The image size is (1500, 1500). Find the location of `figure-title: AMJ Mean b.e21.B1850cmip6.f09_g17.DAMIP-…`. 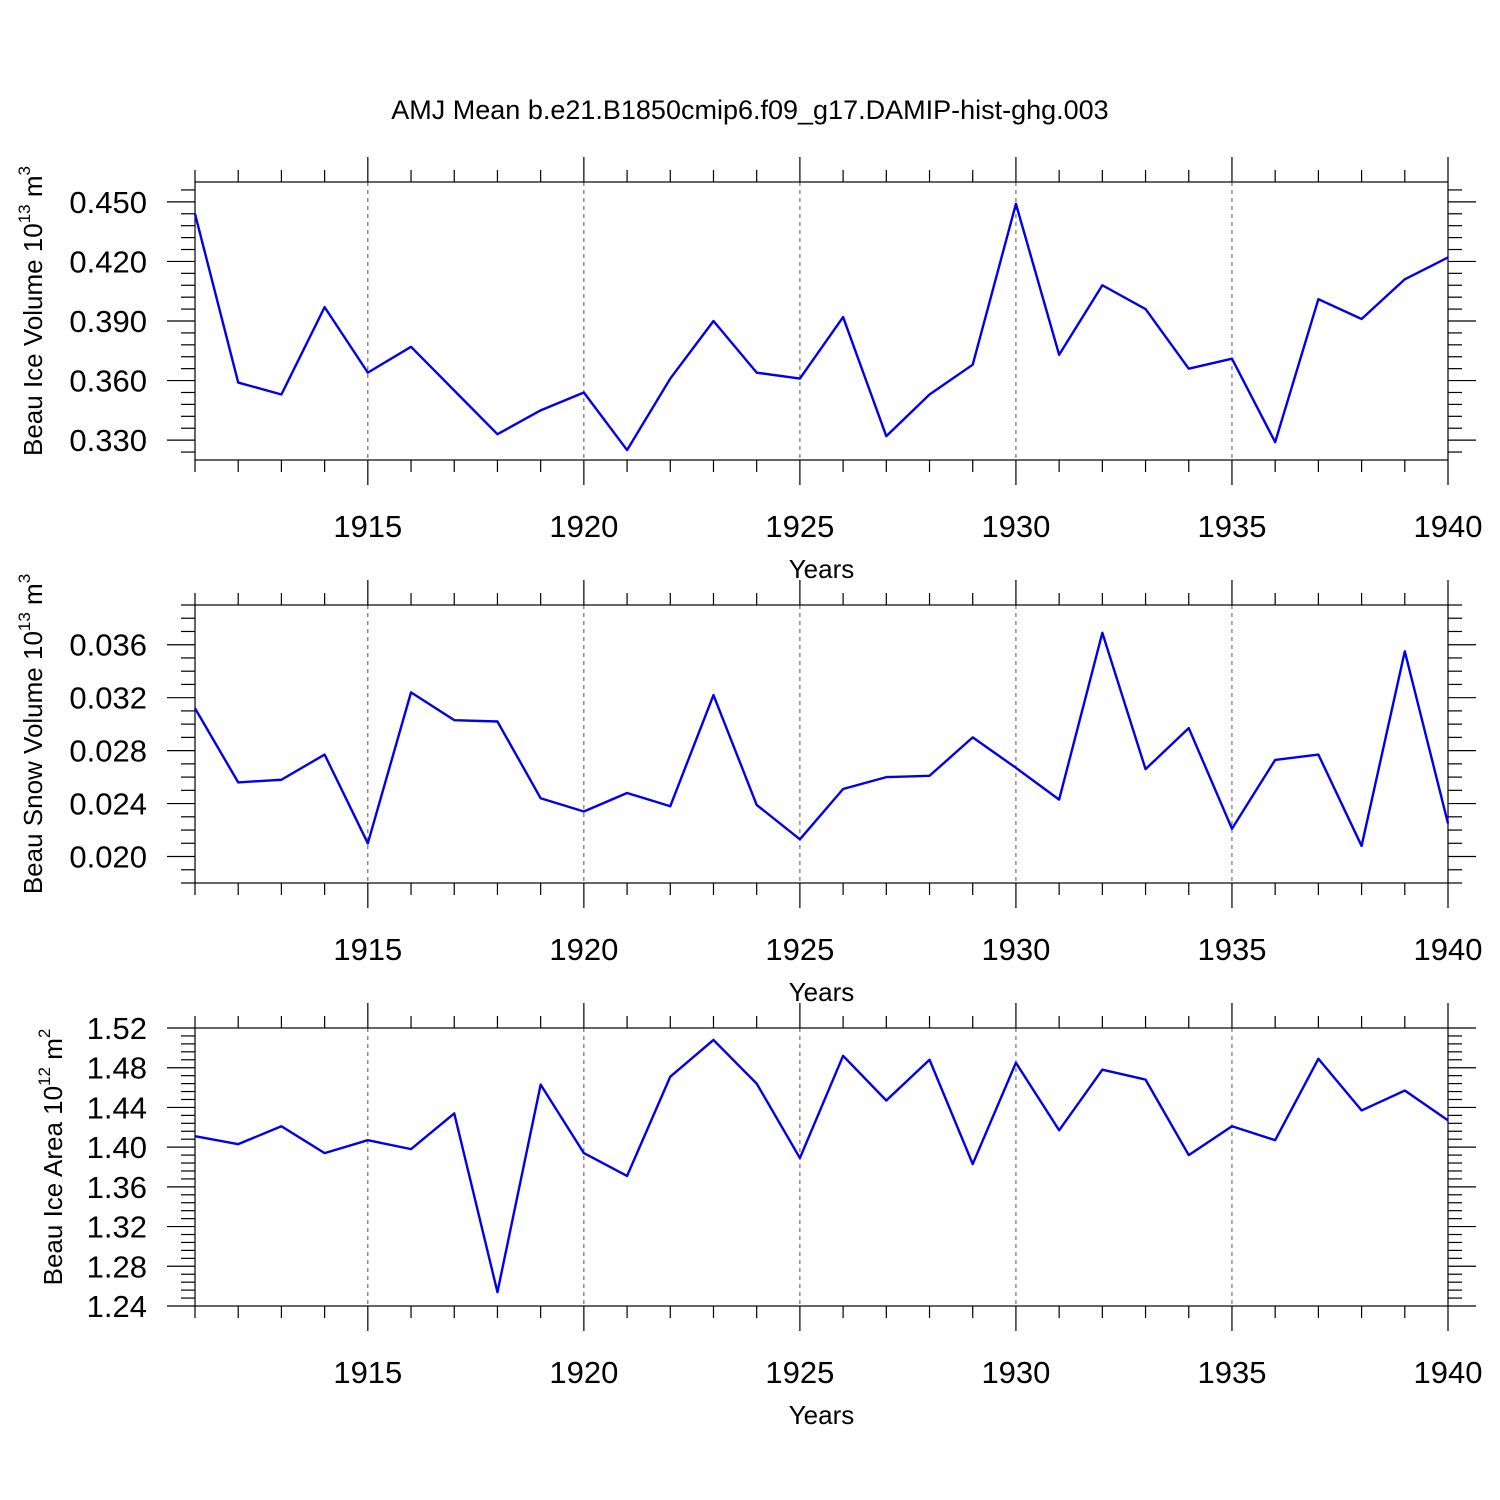

figure-title: AMJ Mean b.e21.B1850cmip6.f09_g17.DAMIP-… is located at coordinates (749, 110).